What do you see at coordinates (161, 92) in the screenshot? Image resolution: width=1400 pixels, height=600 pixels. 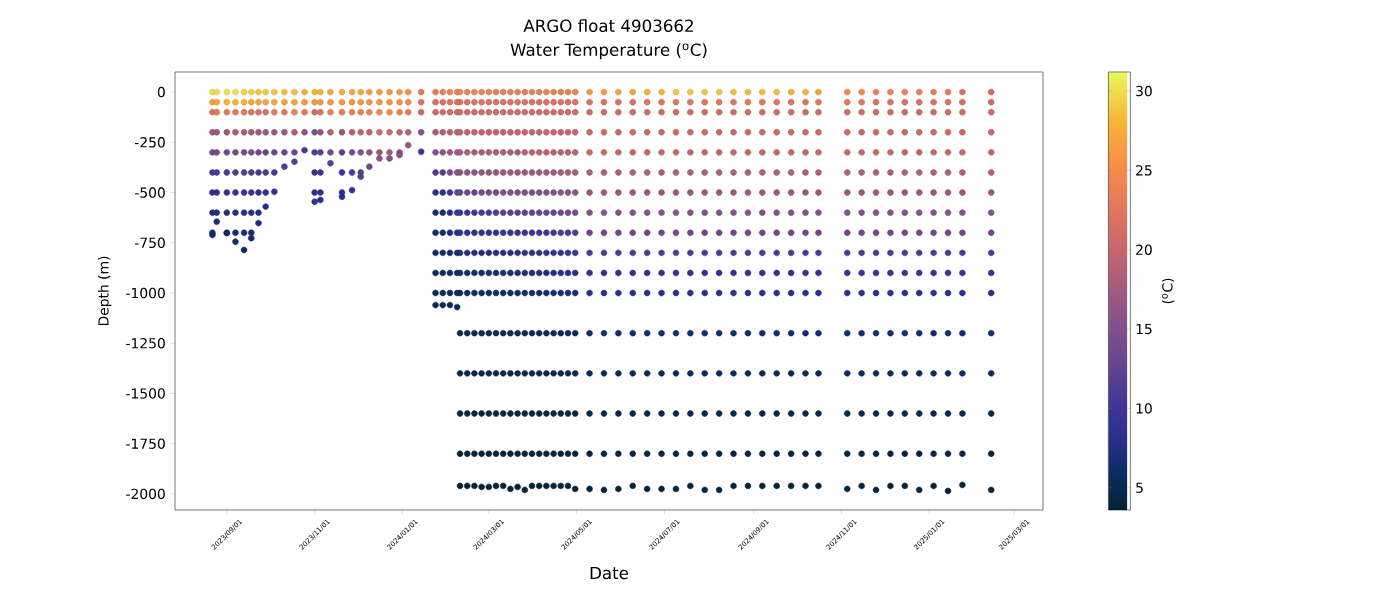 I see `y-tick-label: 0` at bounding box center [161, 92].